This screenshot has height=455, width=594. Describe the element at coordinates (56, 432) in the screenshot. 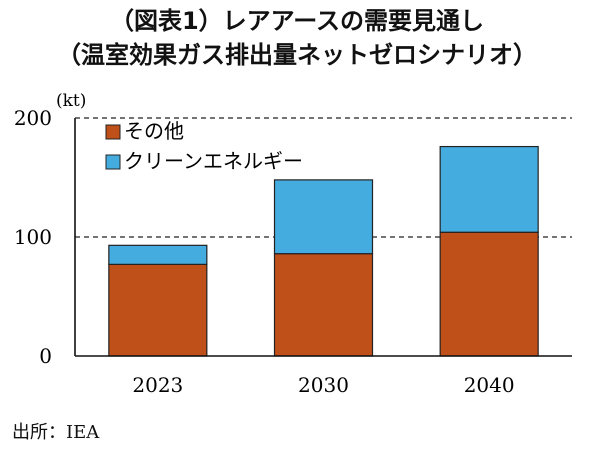

I see `source-note: 出所：IEA` at that location.